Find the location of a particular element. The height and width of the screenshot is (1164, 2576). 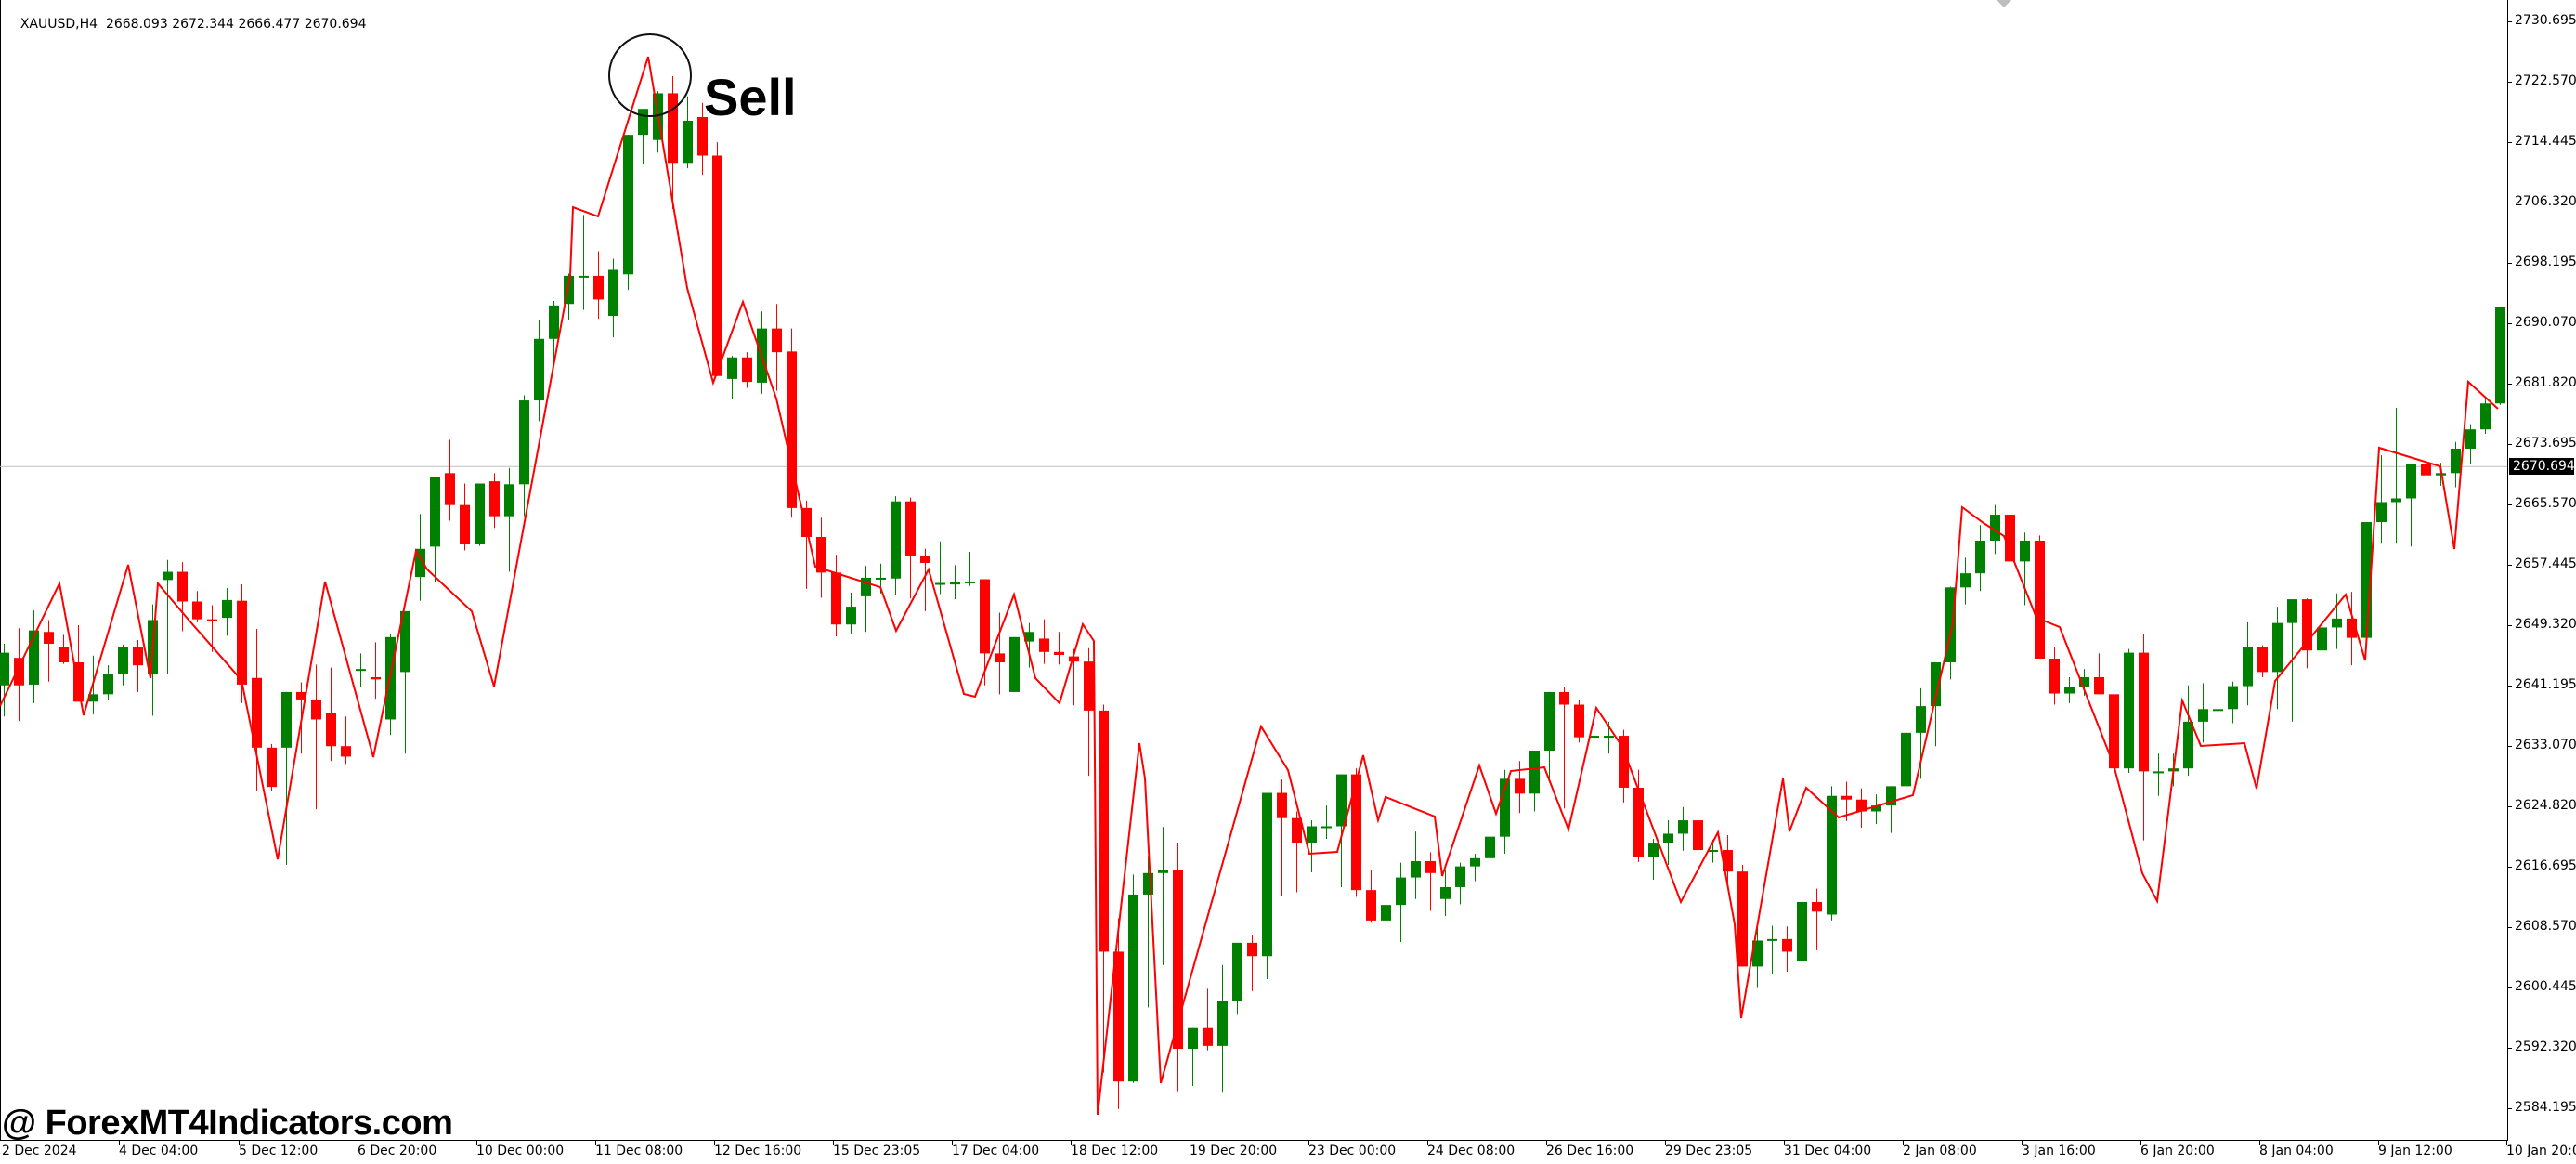

time-tick-label: 10 Jan 20:00 is located at coordinates (2541, 1151).